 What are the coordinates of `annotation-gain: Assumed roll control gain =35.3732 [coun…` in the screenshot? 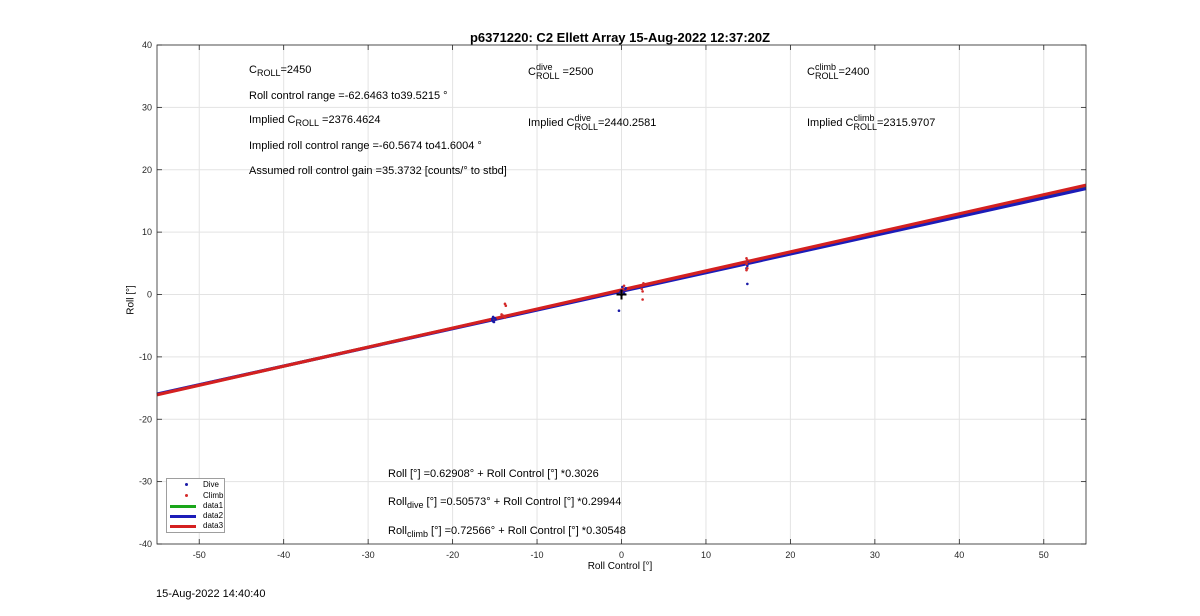 It's located at (378, 171).